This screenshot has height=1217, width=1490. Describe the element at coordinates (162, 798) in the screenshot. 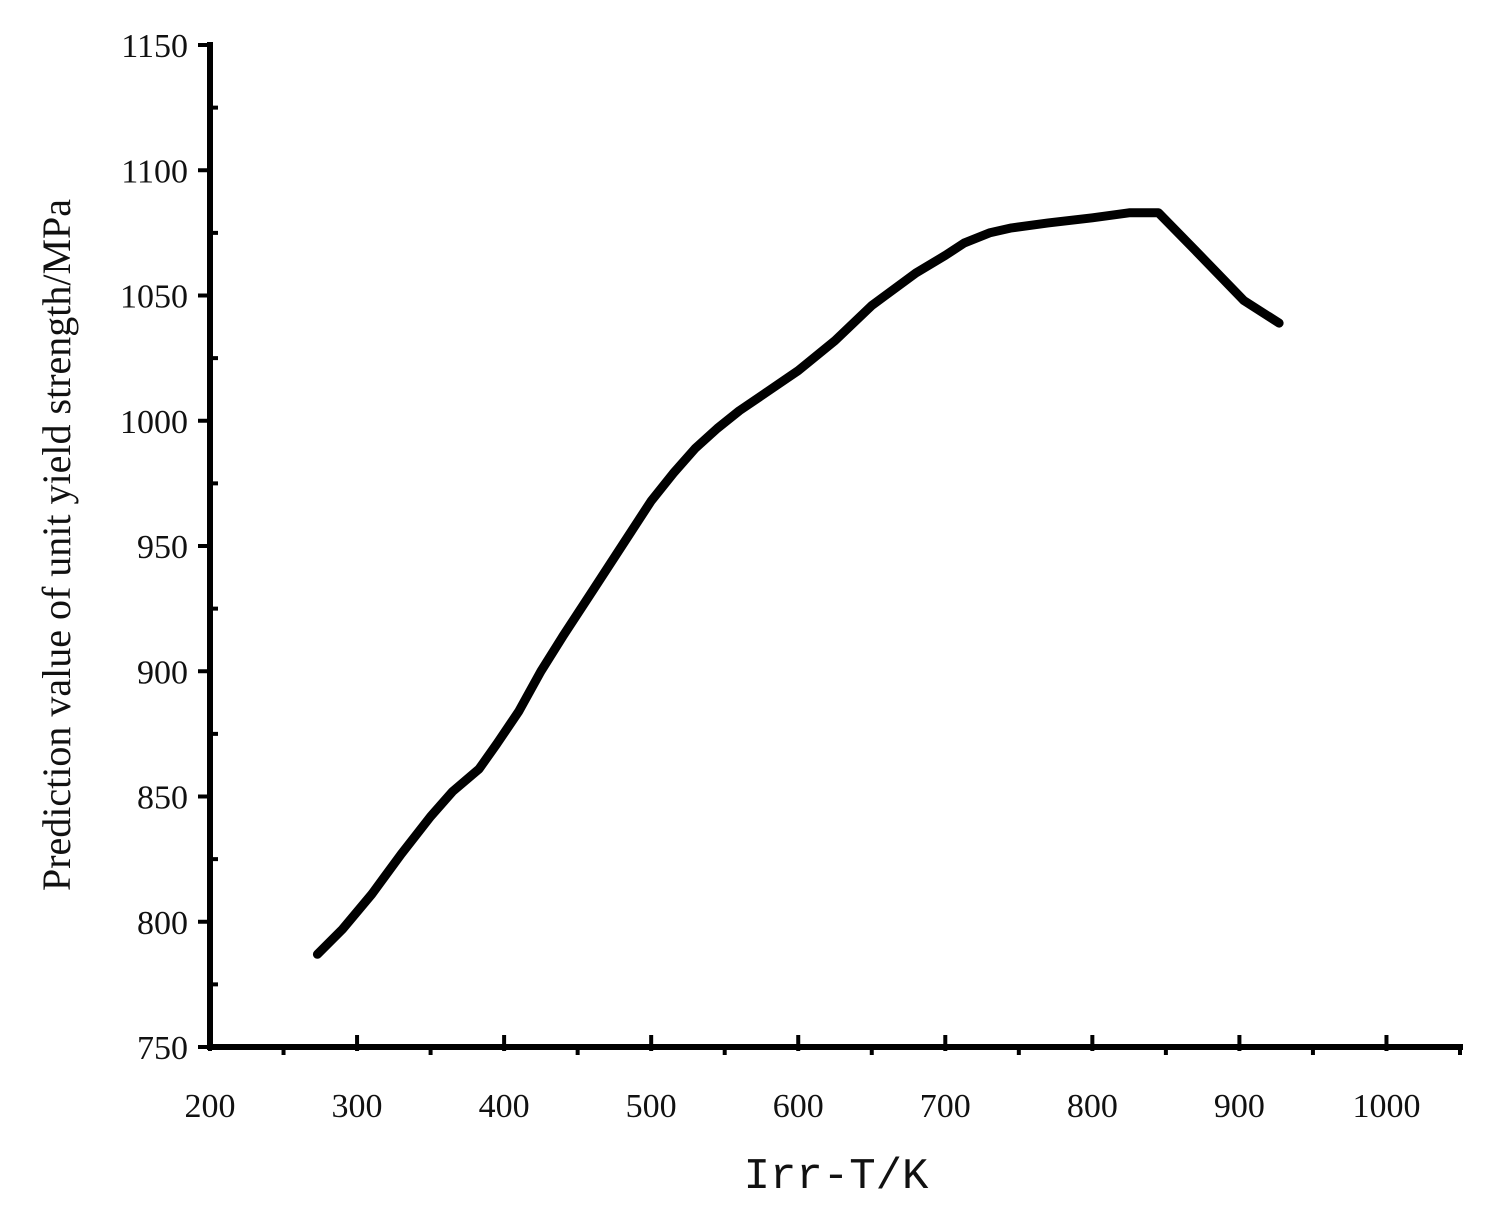

I see `y-tick-label: 850` at that location.